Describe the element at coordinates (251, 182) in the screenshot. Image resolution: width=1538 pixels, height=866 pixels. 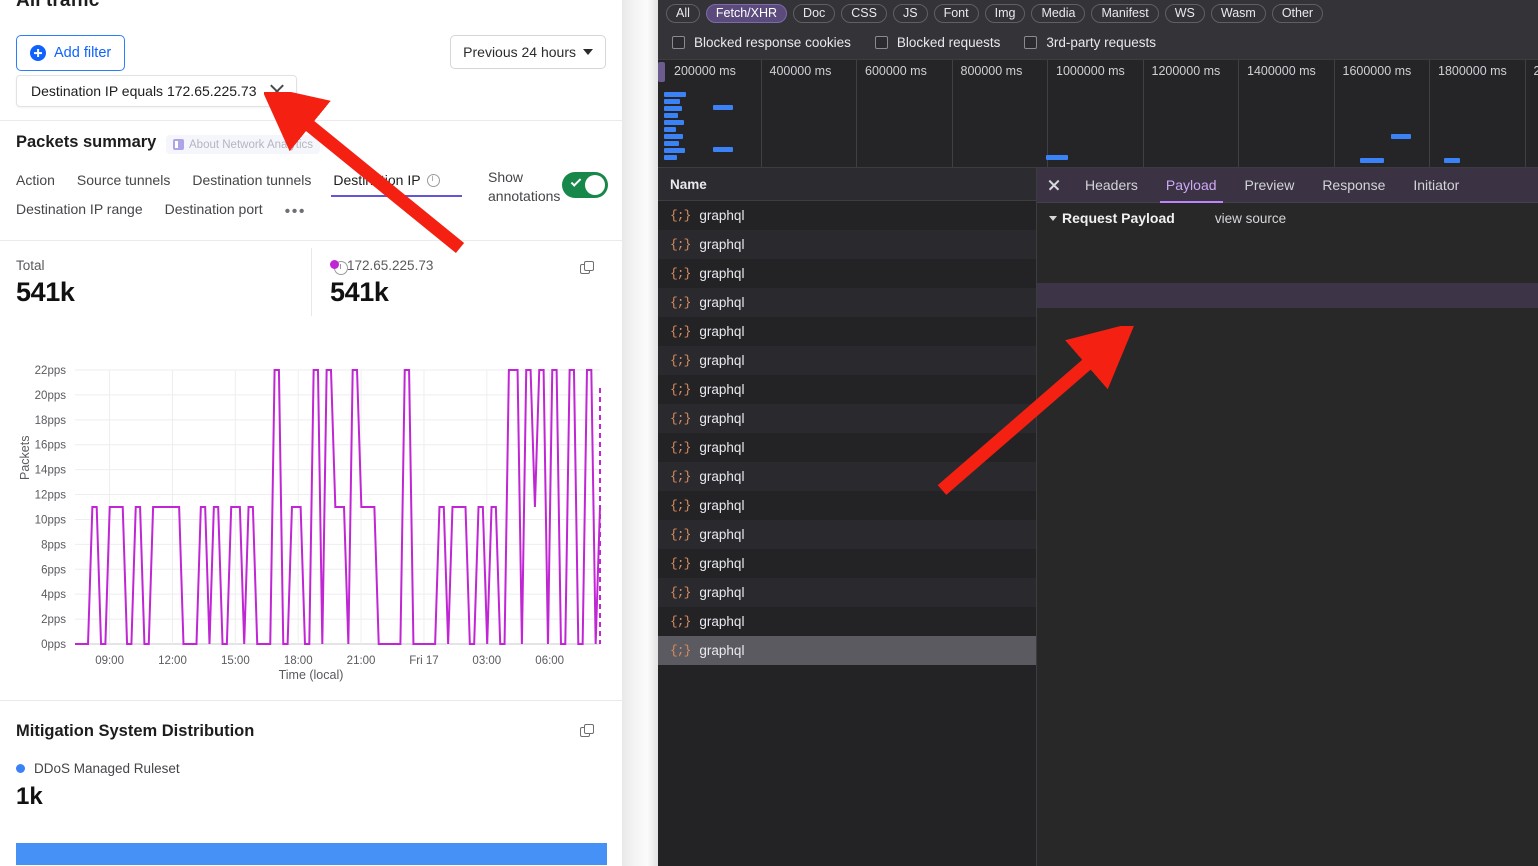
I see `dimension-tab-destination-tunnels: Destination tunnels` at that location.